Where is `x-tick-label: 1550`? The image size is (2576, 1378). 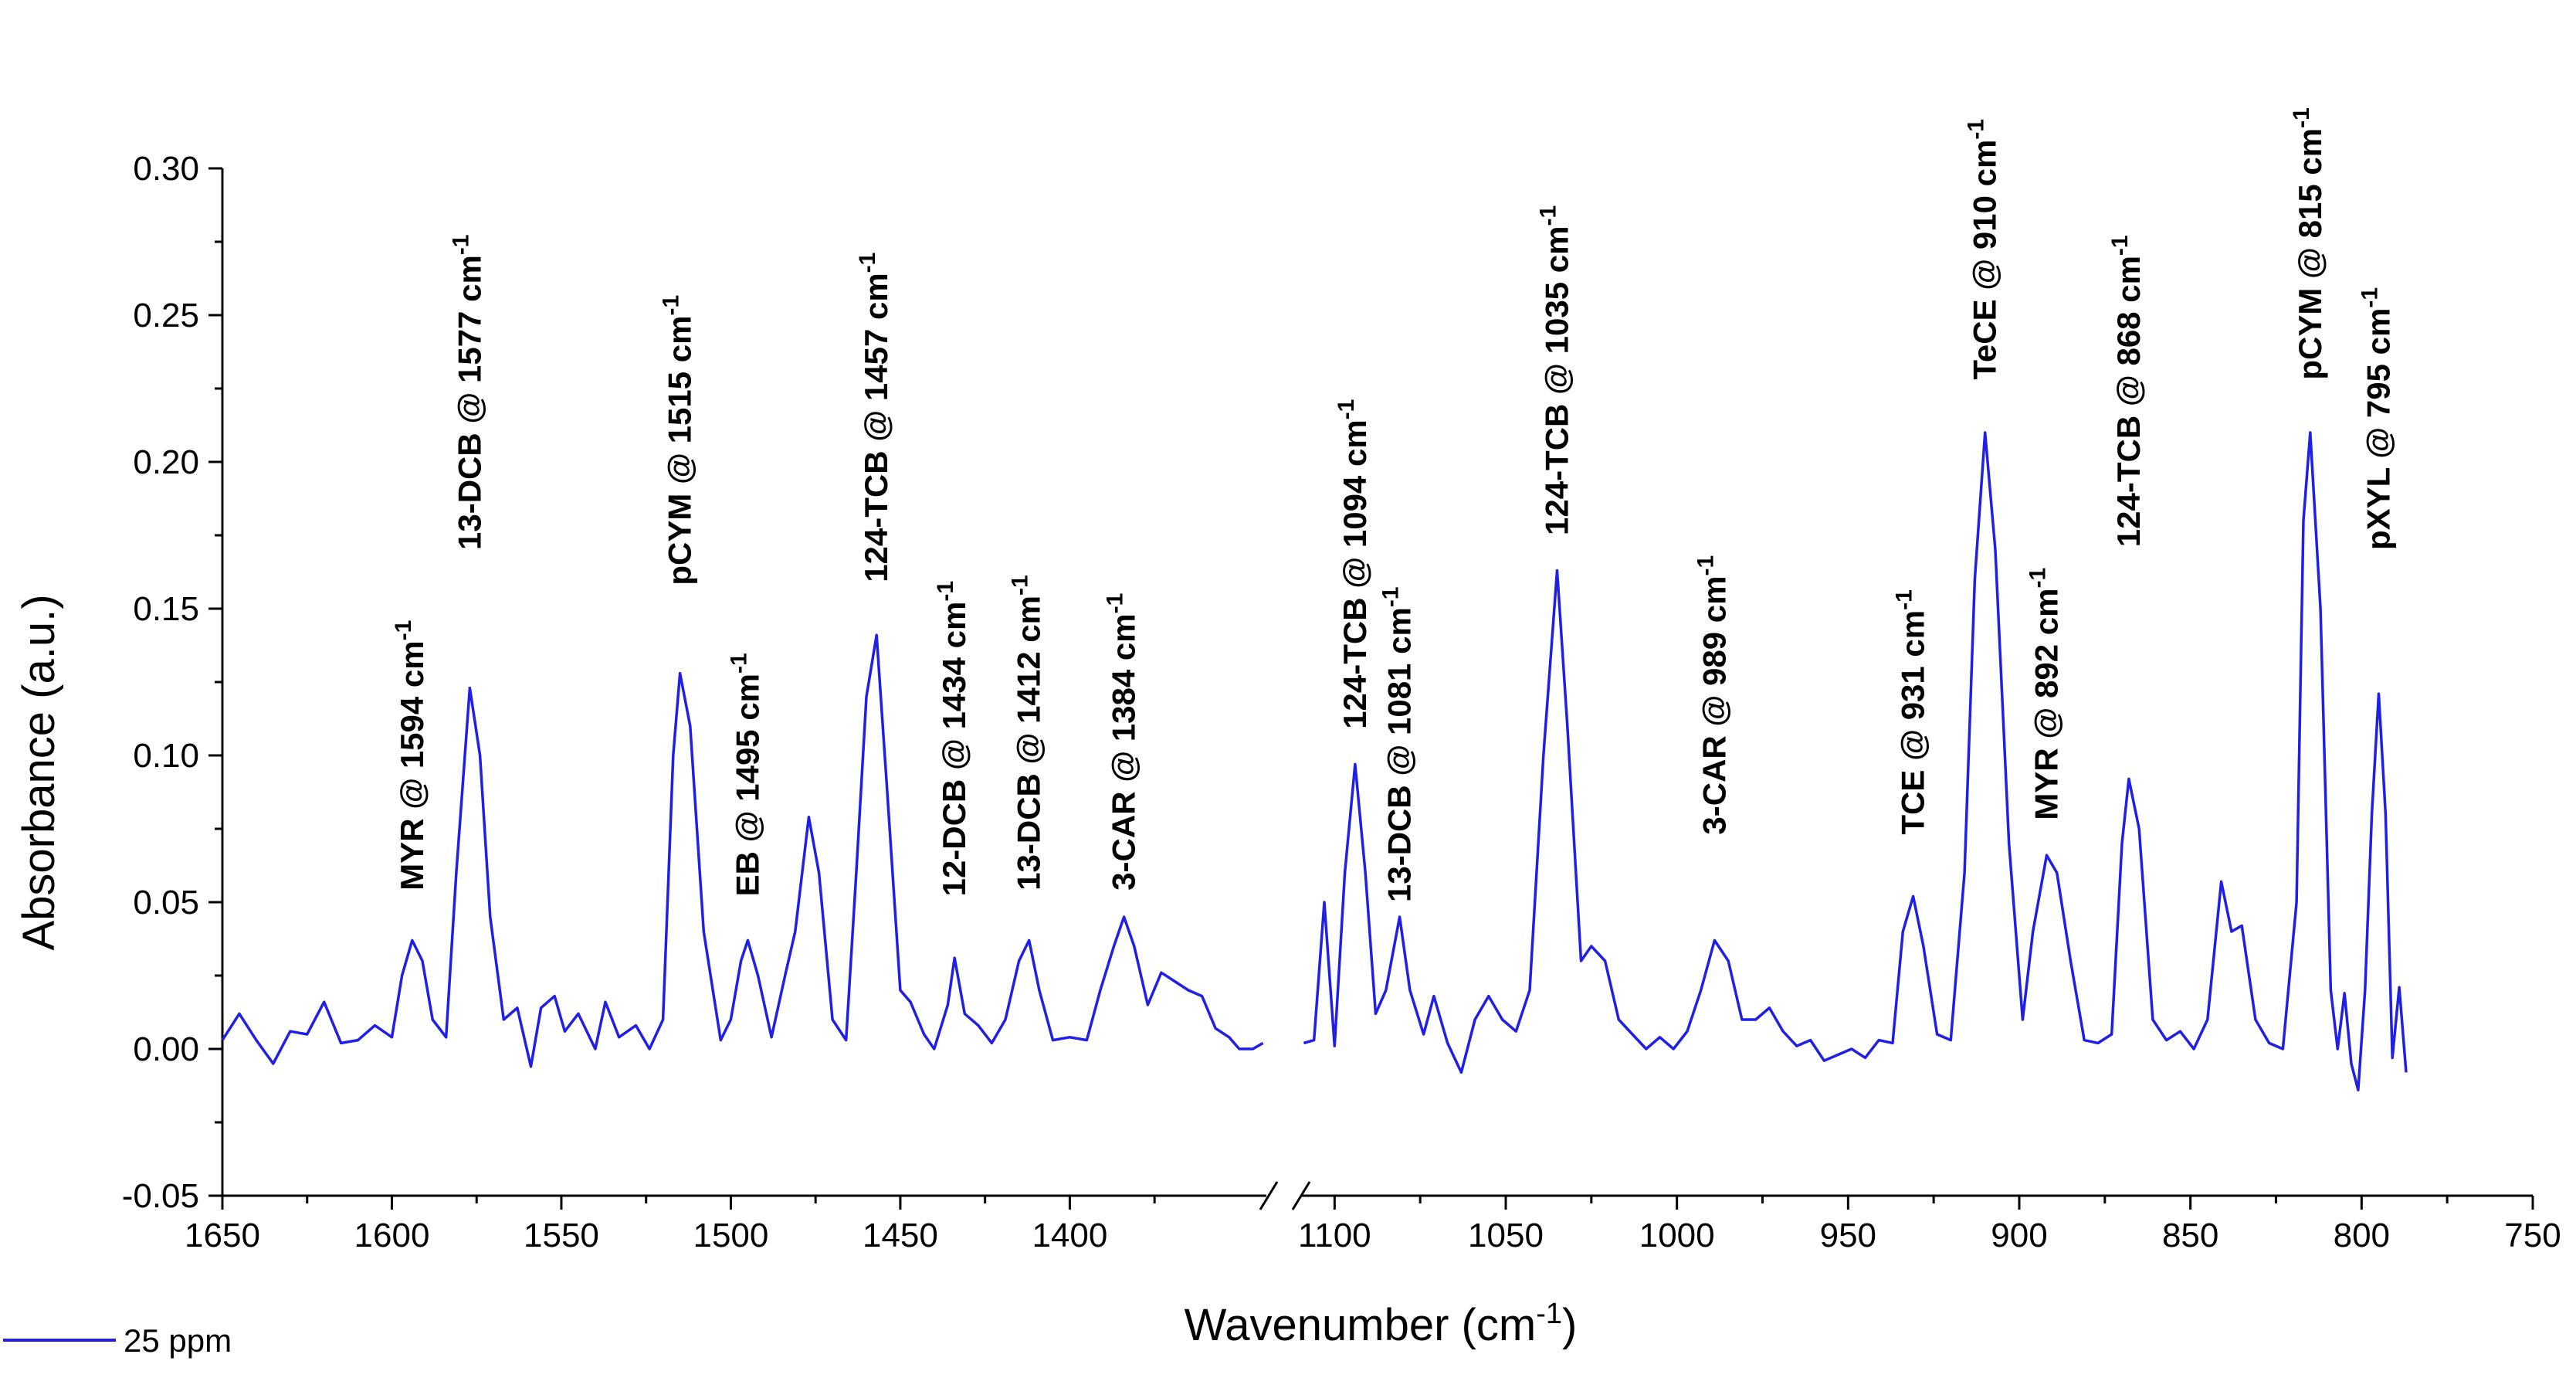 x-tick-label: 1550 is located at coordinates (561, 1235).